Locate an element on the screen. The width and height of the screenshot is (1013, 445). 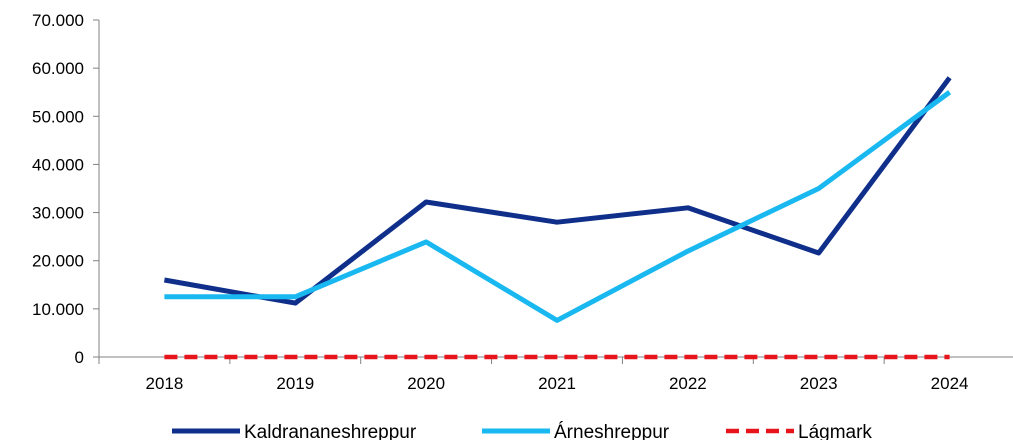
y-tick-label: 40.000 is located at coordinates (58, 164).